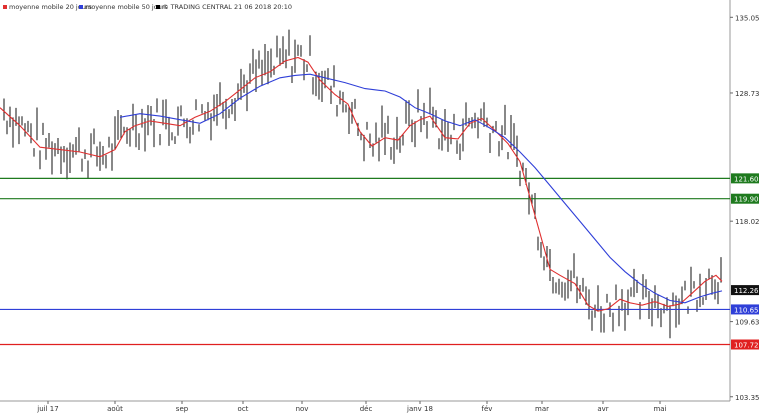 This screenshot has height=419, width=760. What do you see at coordinates (126, 7) in the screenshot?
I see `legend-label-ma50: moyenne mobile 50 jours` at bounding box center [126, 7].